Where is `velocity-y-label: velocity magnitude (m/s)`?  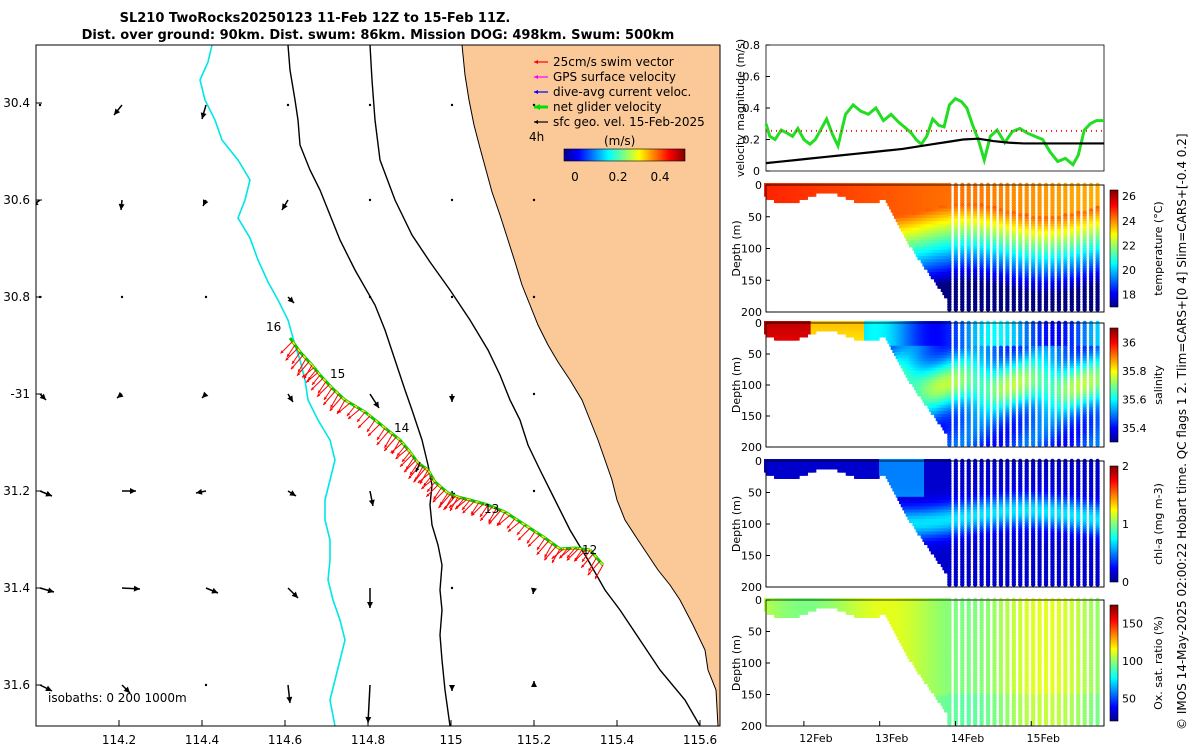
velocity-y-label: velocity magnitude (m/s) is located at coordinates (740, 108).